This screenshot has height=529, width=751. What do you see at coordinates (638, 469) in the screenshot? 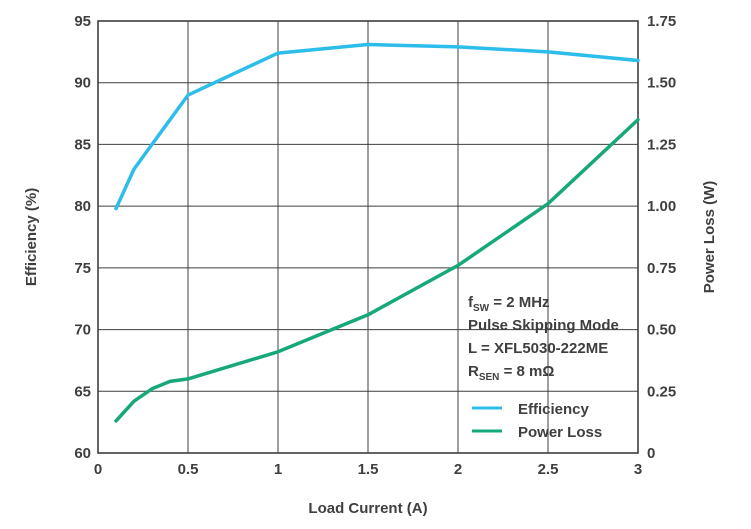
I see `x-tick-label: 3` at bounding box center [638, 469].